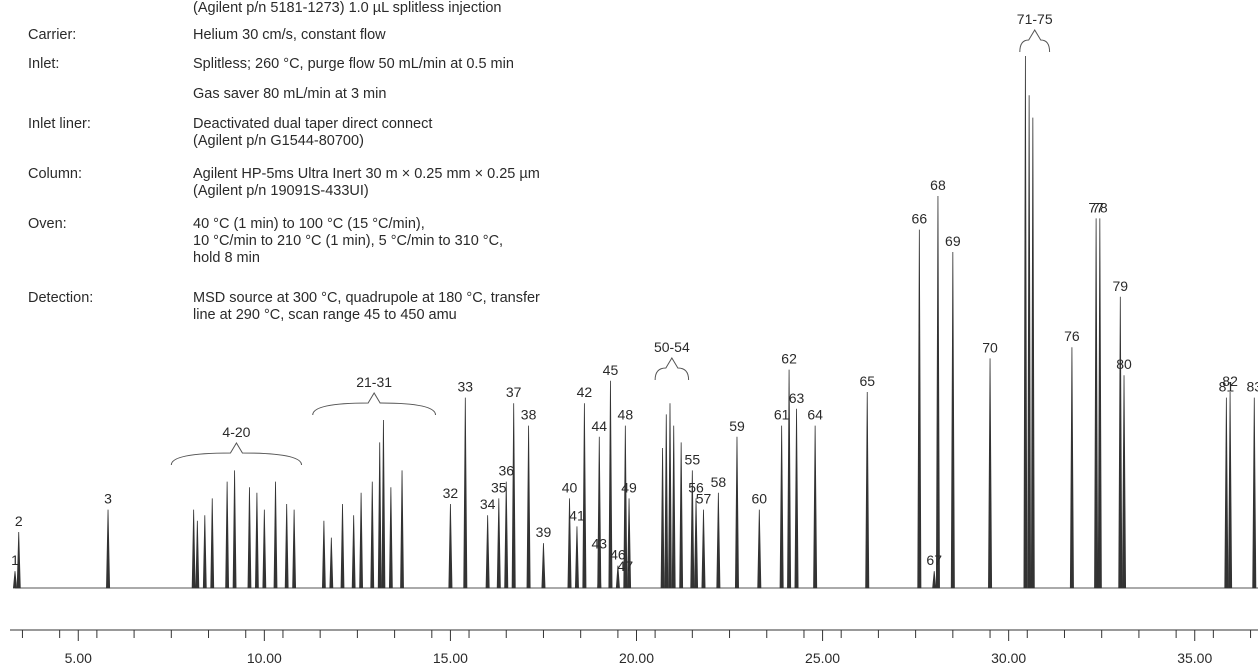  What do you see at coordinates (570, 487) in the screenshot?
I see `peak-label: 40` at bounding box center [570, 487].